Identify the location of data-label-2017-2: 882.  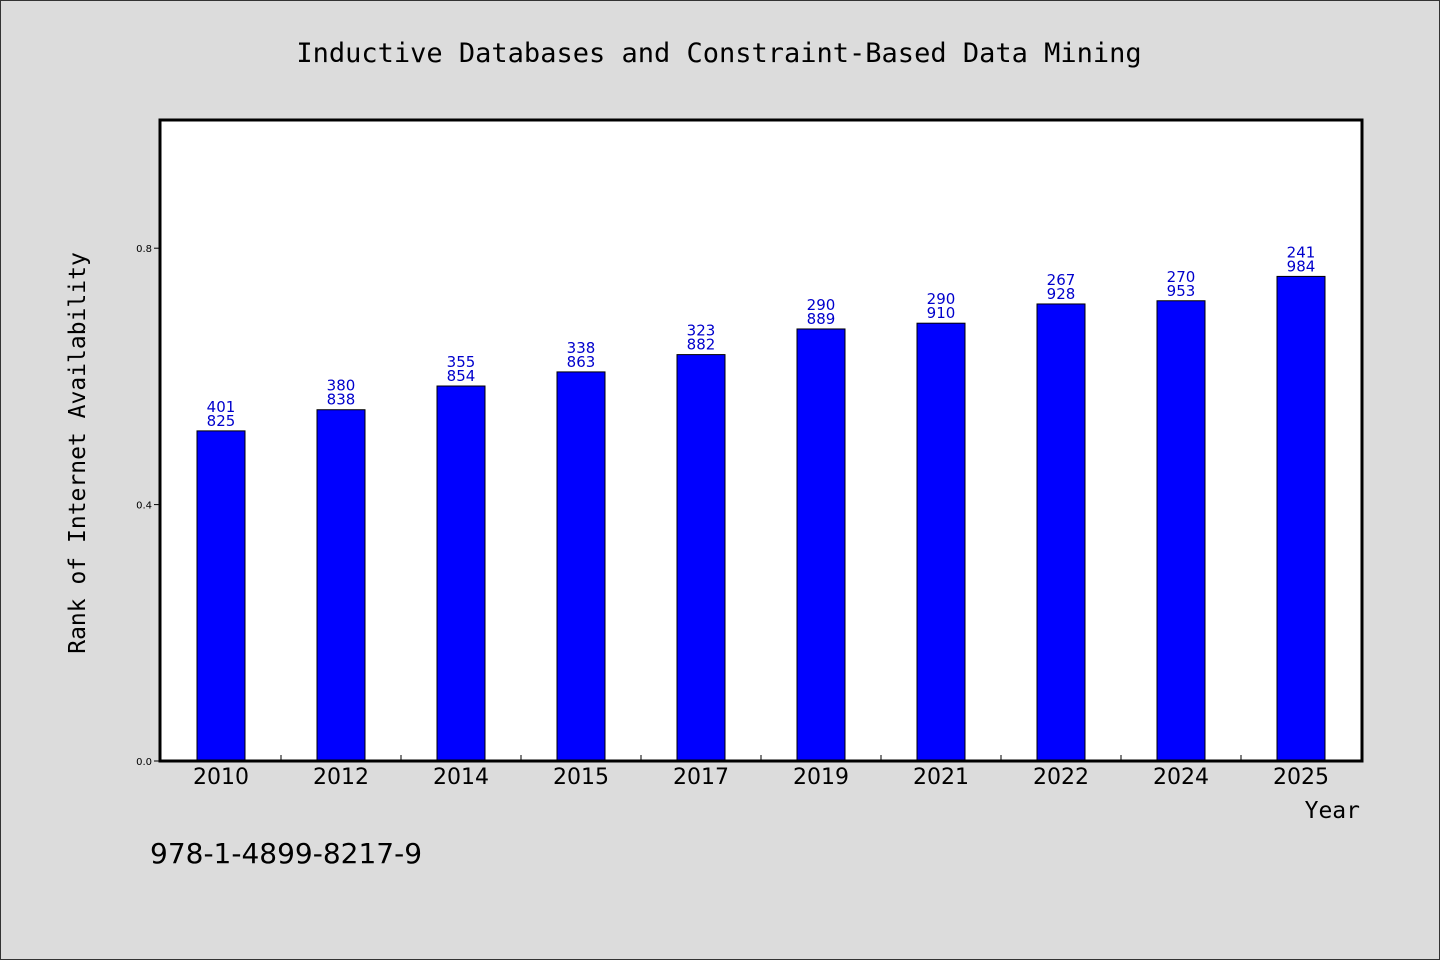
(701, 345).